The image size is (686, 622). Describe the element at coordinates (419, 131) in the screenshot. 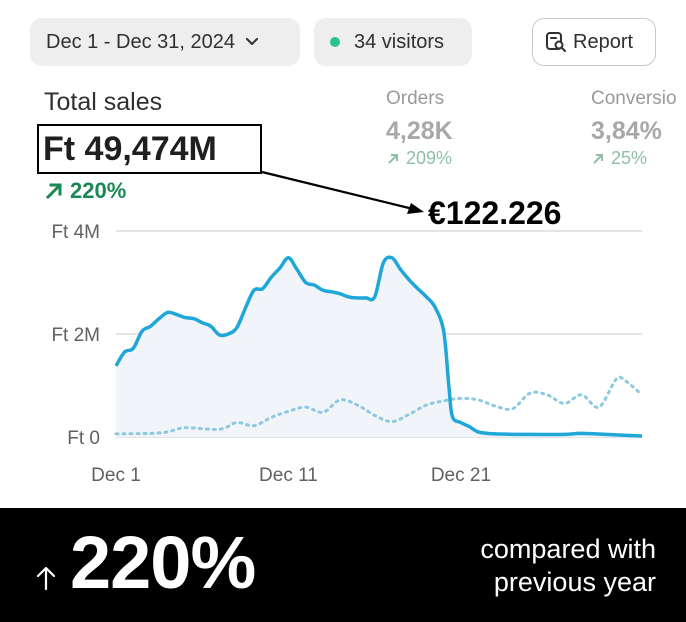

I see `orders-value: 4,28K` at that location.